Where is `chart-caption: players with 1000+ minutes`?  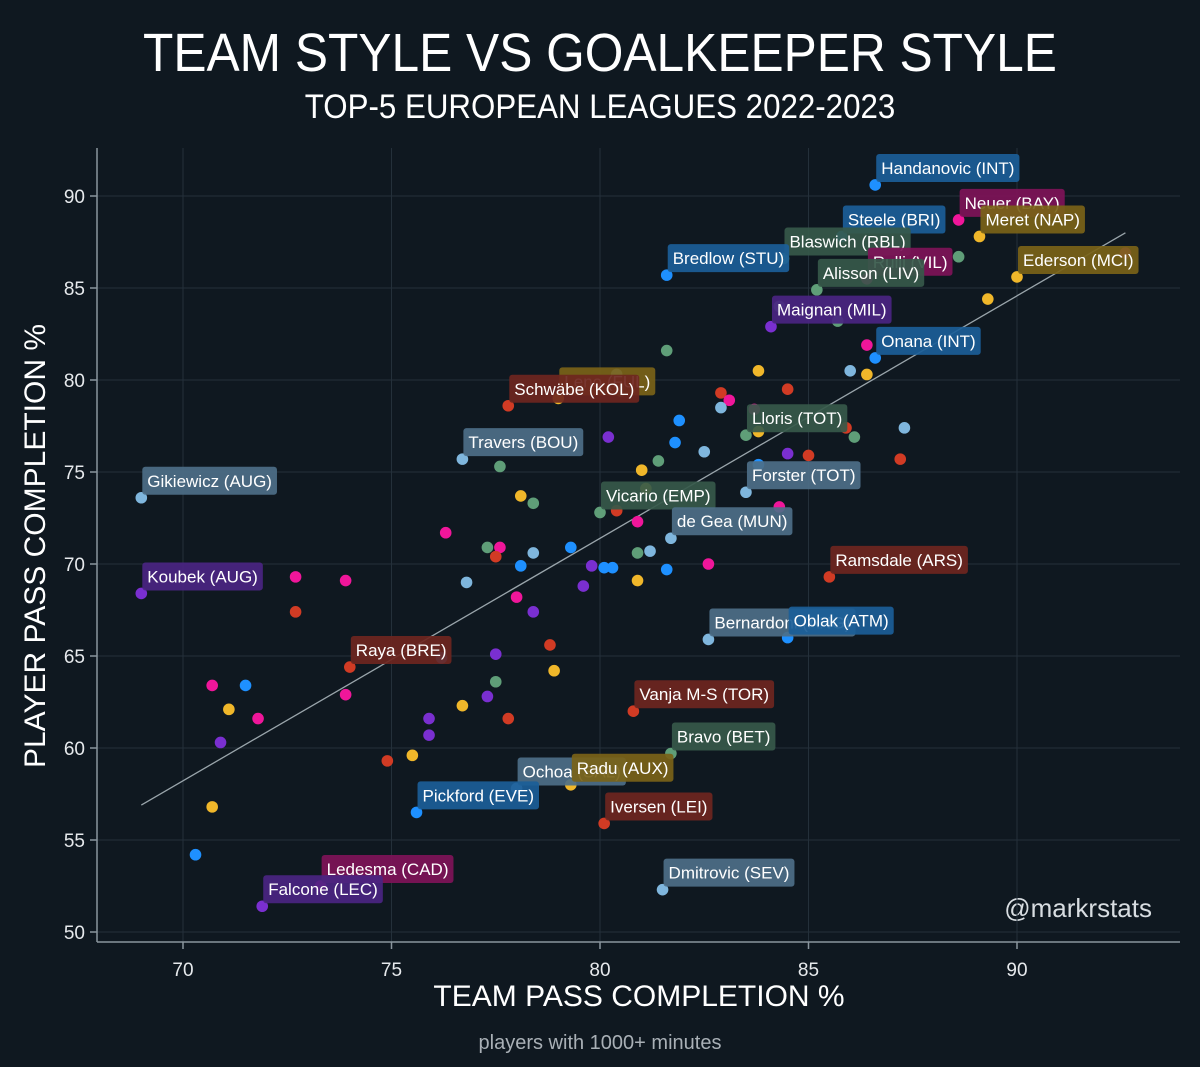
chart-caption: players with 1000+ minutes is located at coordinates (600, 1043).